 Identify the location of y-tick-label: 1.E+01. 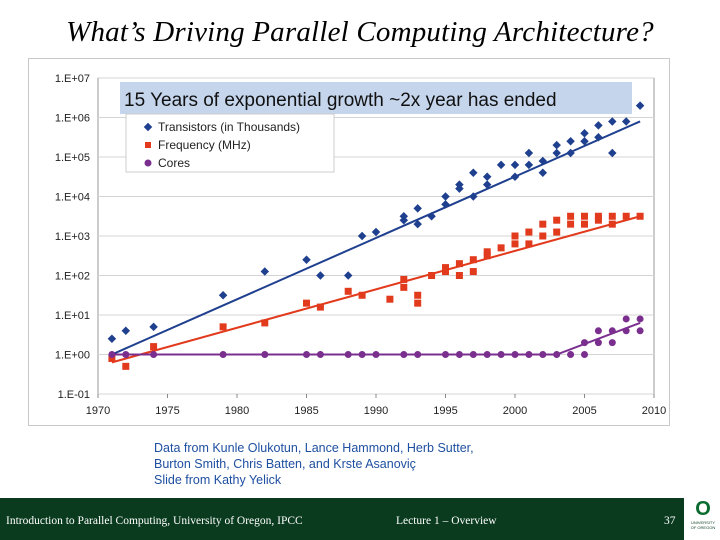
(72, 316).